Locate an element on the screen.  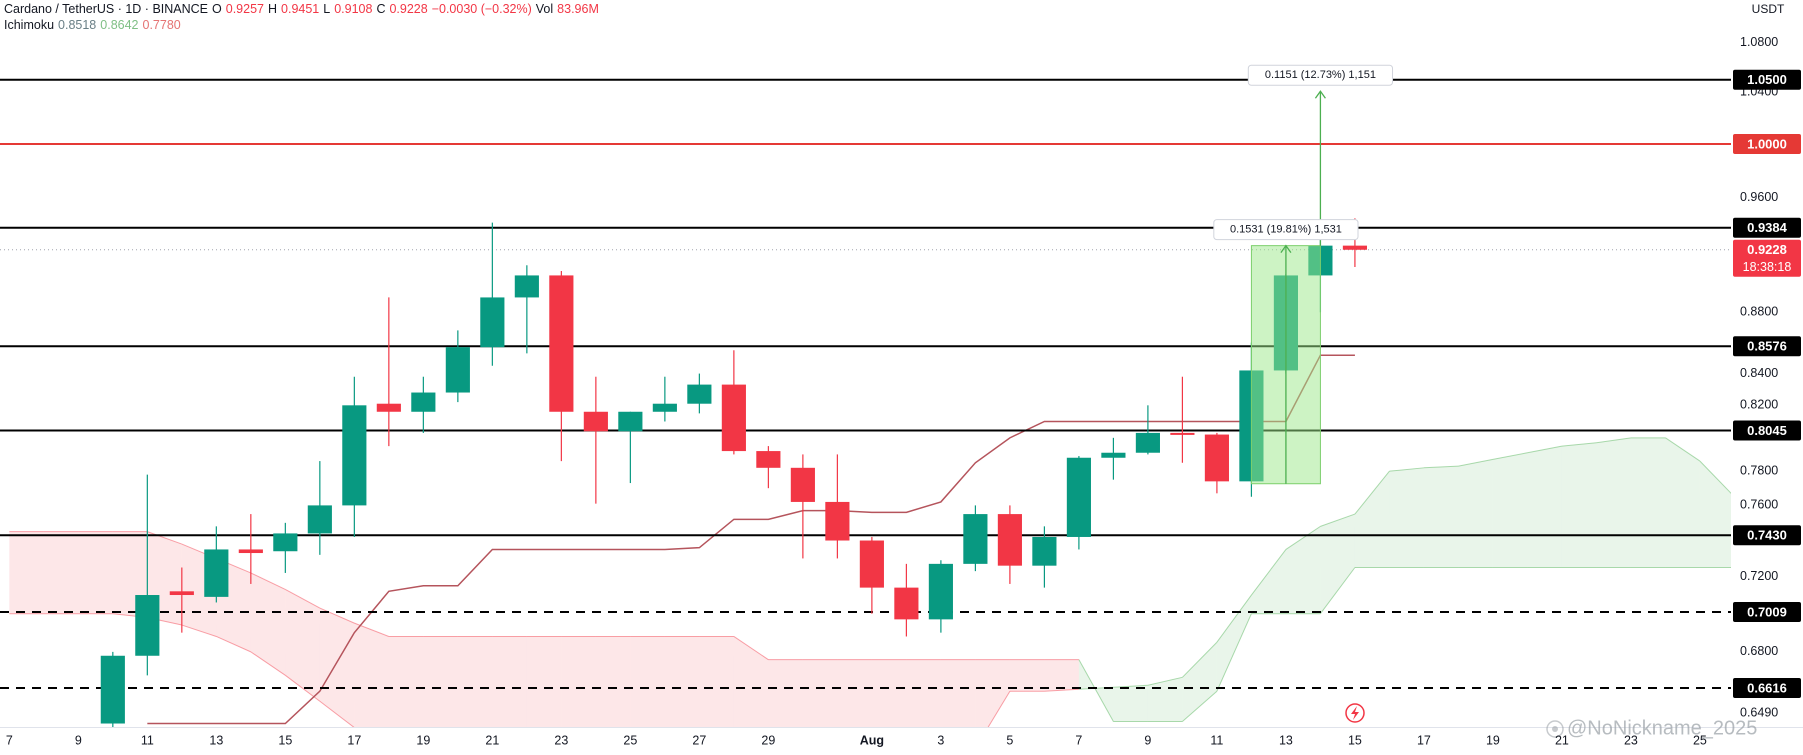
y-tick-label: 0.7800 is located at coordinates (1759, 470).